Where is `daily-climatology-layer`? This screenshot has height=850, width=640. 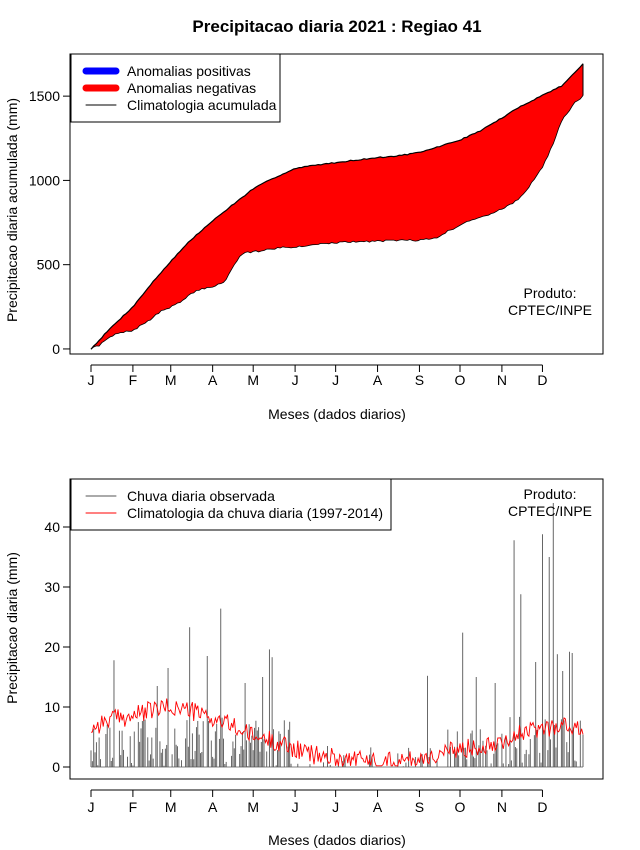 daily-climatology-layer is located at coordinates (337, 733).